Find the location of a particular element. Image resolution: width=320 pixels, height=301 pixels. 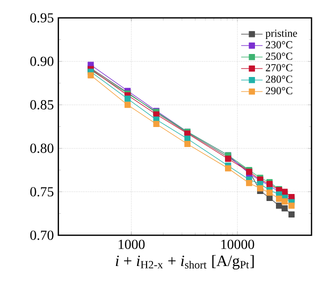

y-tick-label: 0.90 is located at coordinates (42, 61).